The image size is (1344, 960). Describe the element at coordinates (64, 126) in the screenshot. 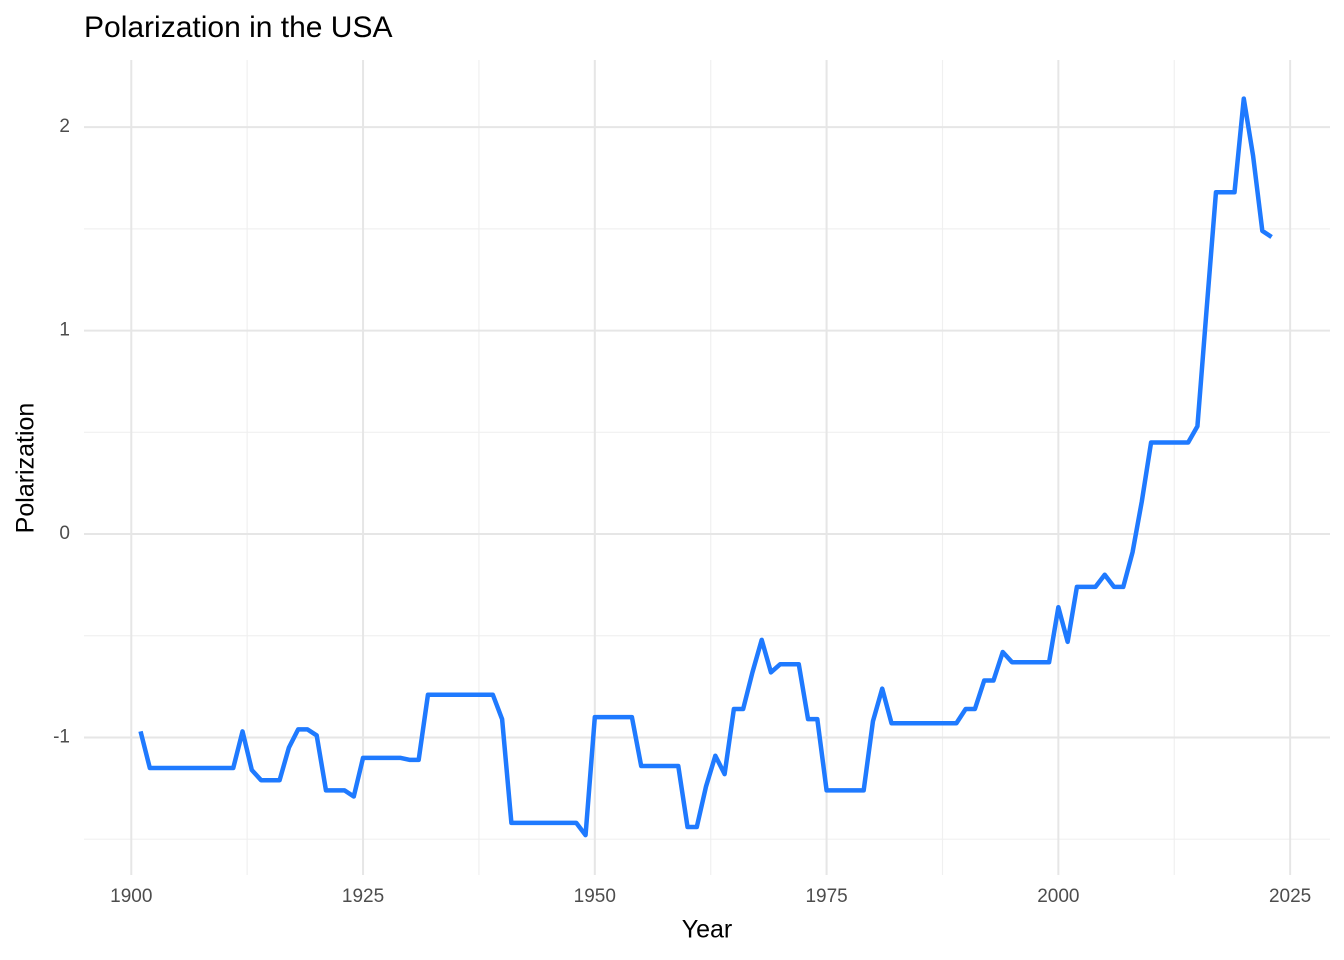

I see `y-tick-label: 2` at that location.